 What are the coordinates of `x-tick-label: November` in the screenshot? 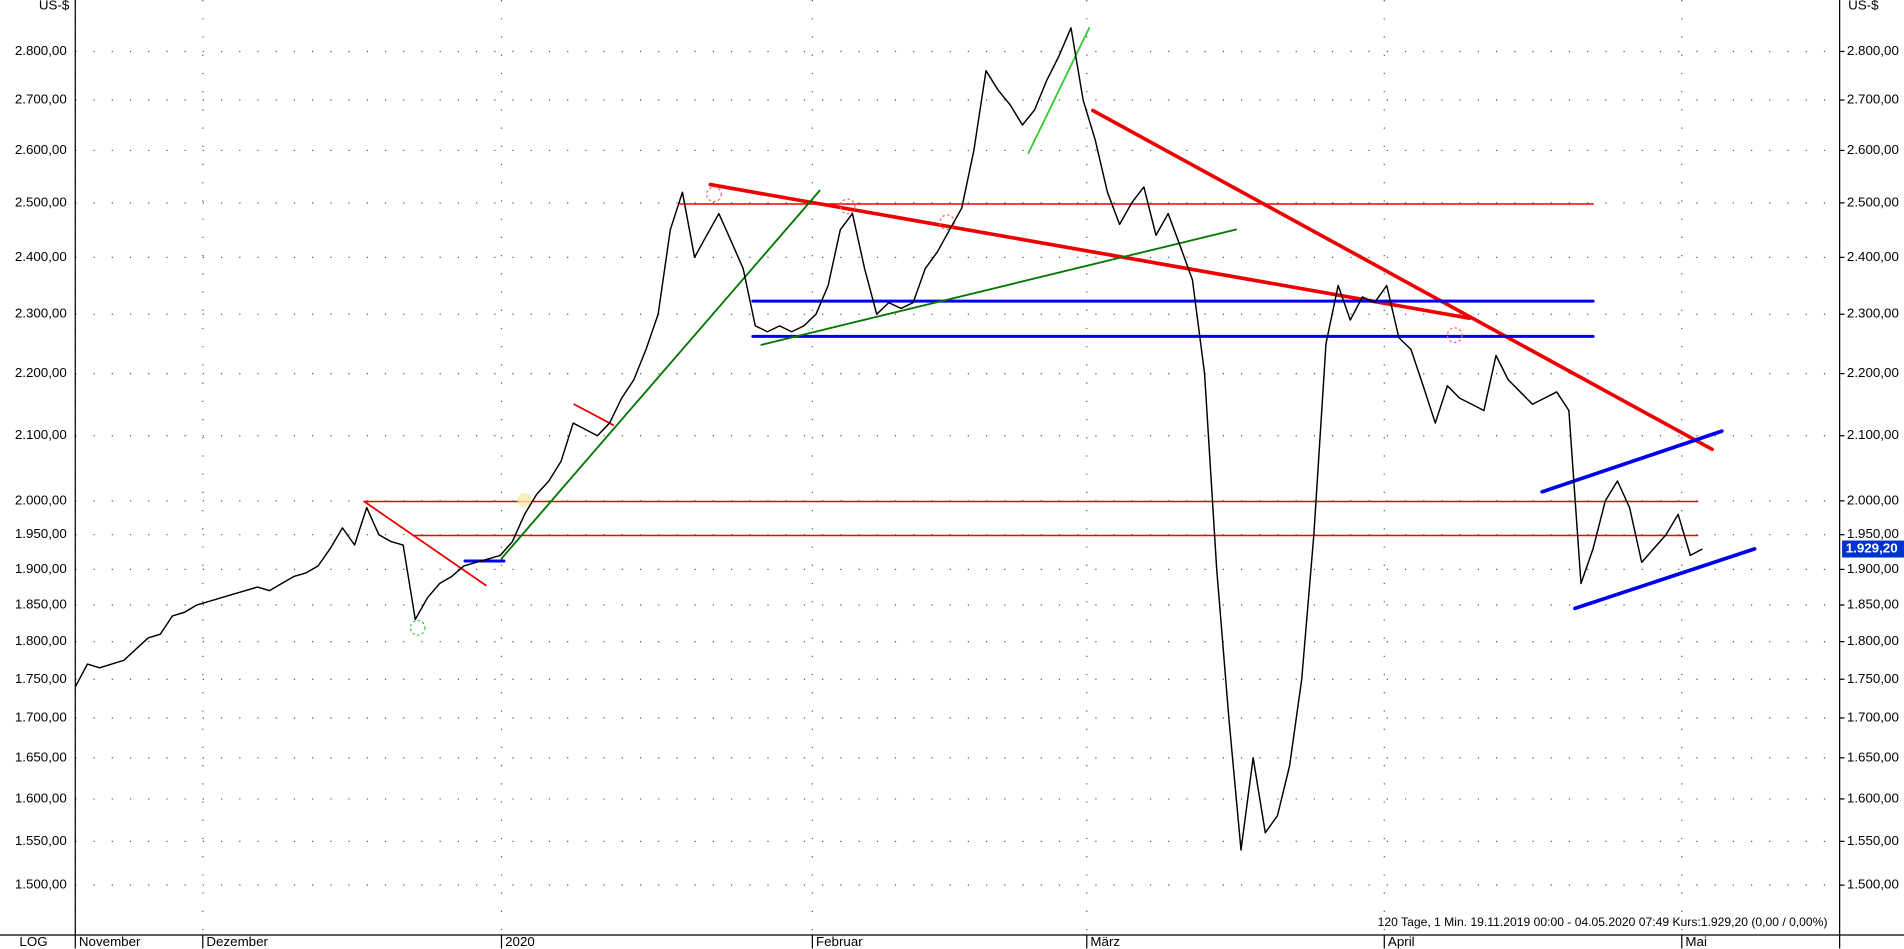 It's located at (110, 941).